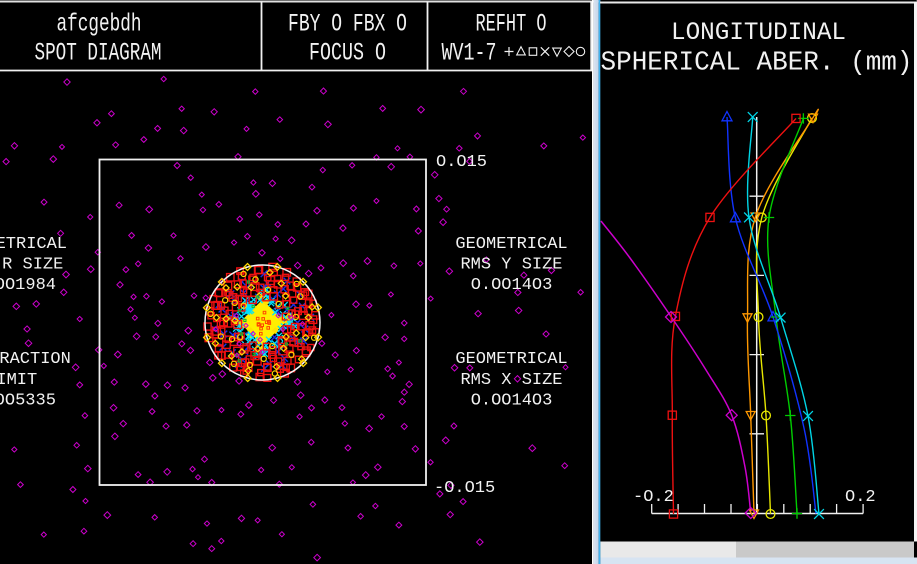  I want to click on svg-text: WV1-7, so click(469, 53).